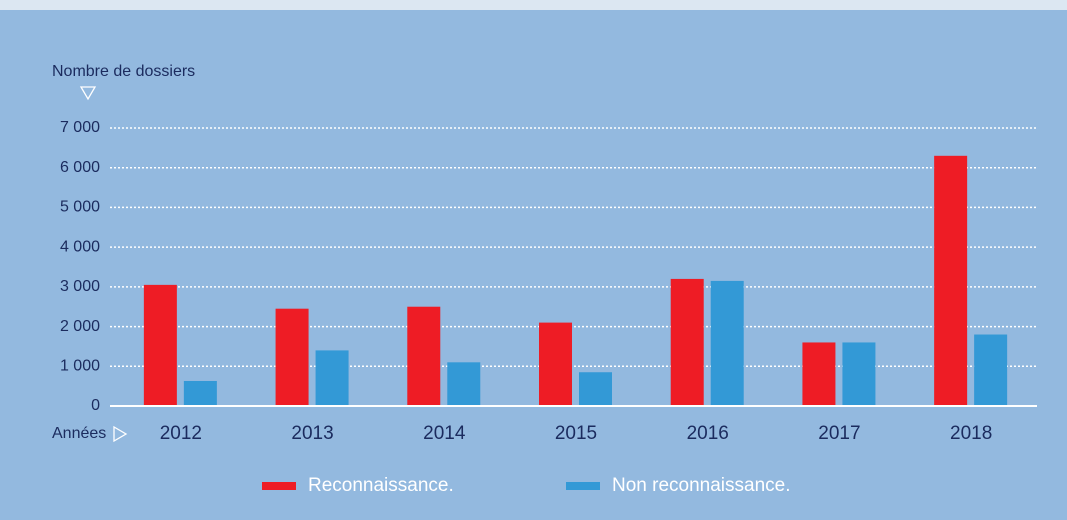 Image resolution: width=1067 pixels, height=520 pixels. I want to click on y-axis-label: Nombre de dossiers, so click(123, 71).